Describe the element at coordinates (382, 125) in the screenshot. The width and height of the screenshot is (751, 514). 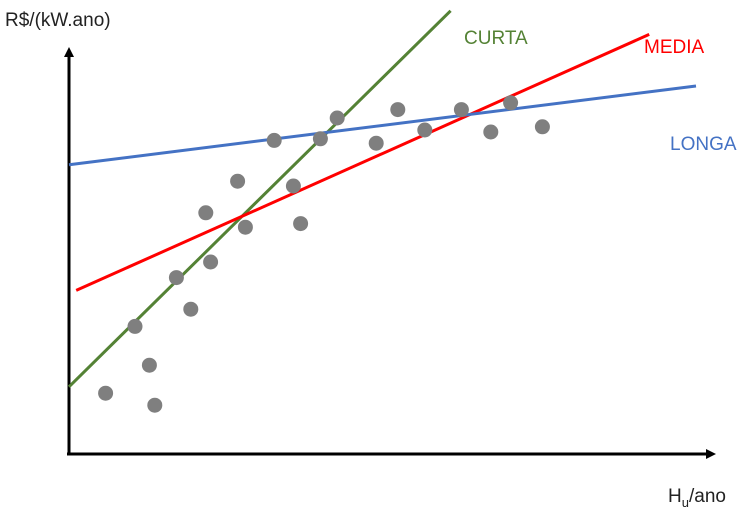
I see `trend-line-longa` at that location.